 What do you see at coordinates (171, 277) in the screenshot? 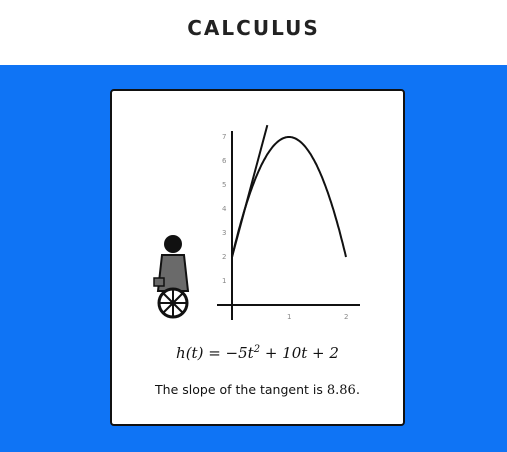
I see `cannon-icon` at bounding box center [171, 277].